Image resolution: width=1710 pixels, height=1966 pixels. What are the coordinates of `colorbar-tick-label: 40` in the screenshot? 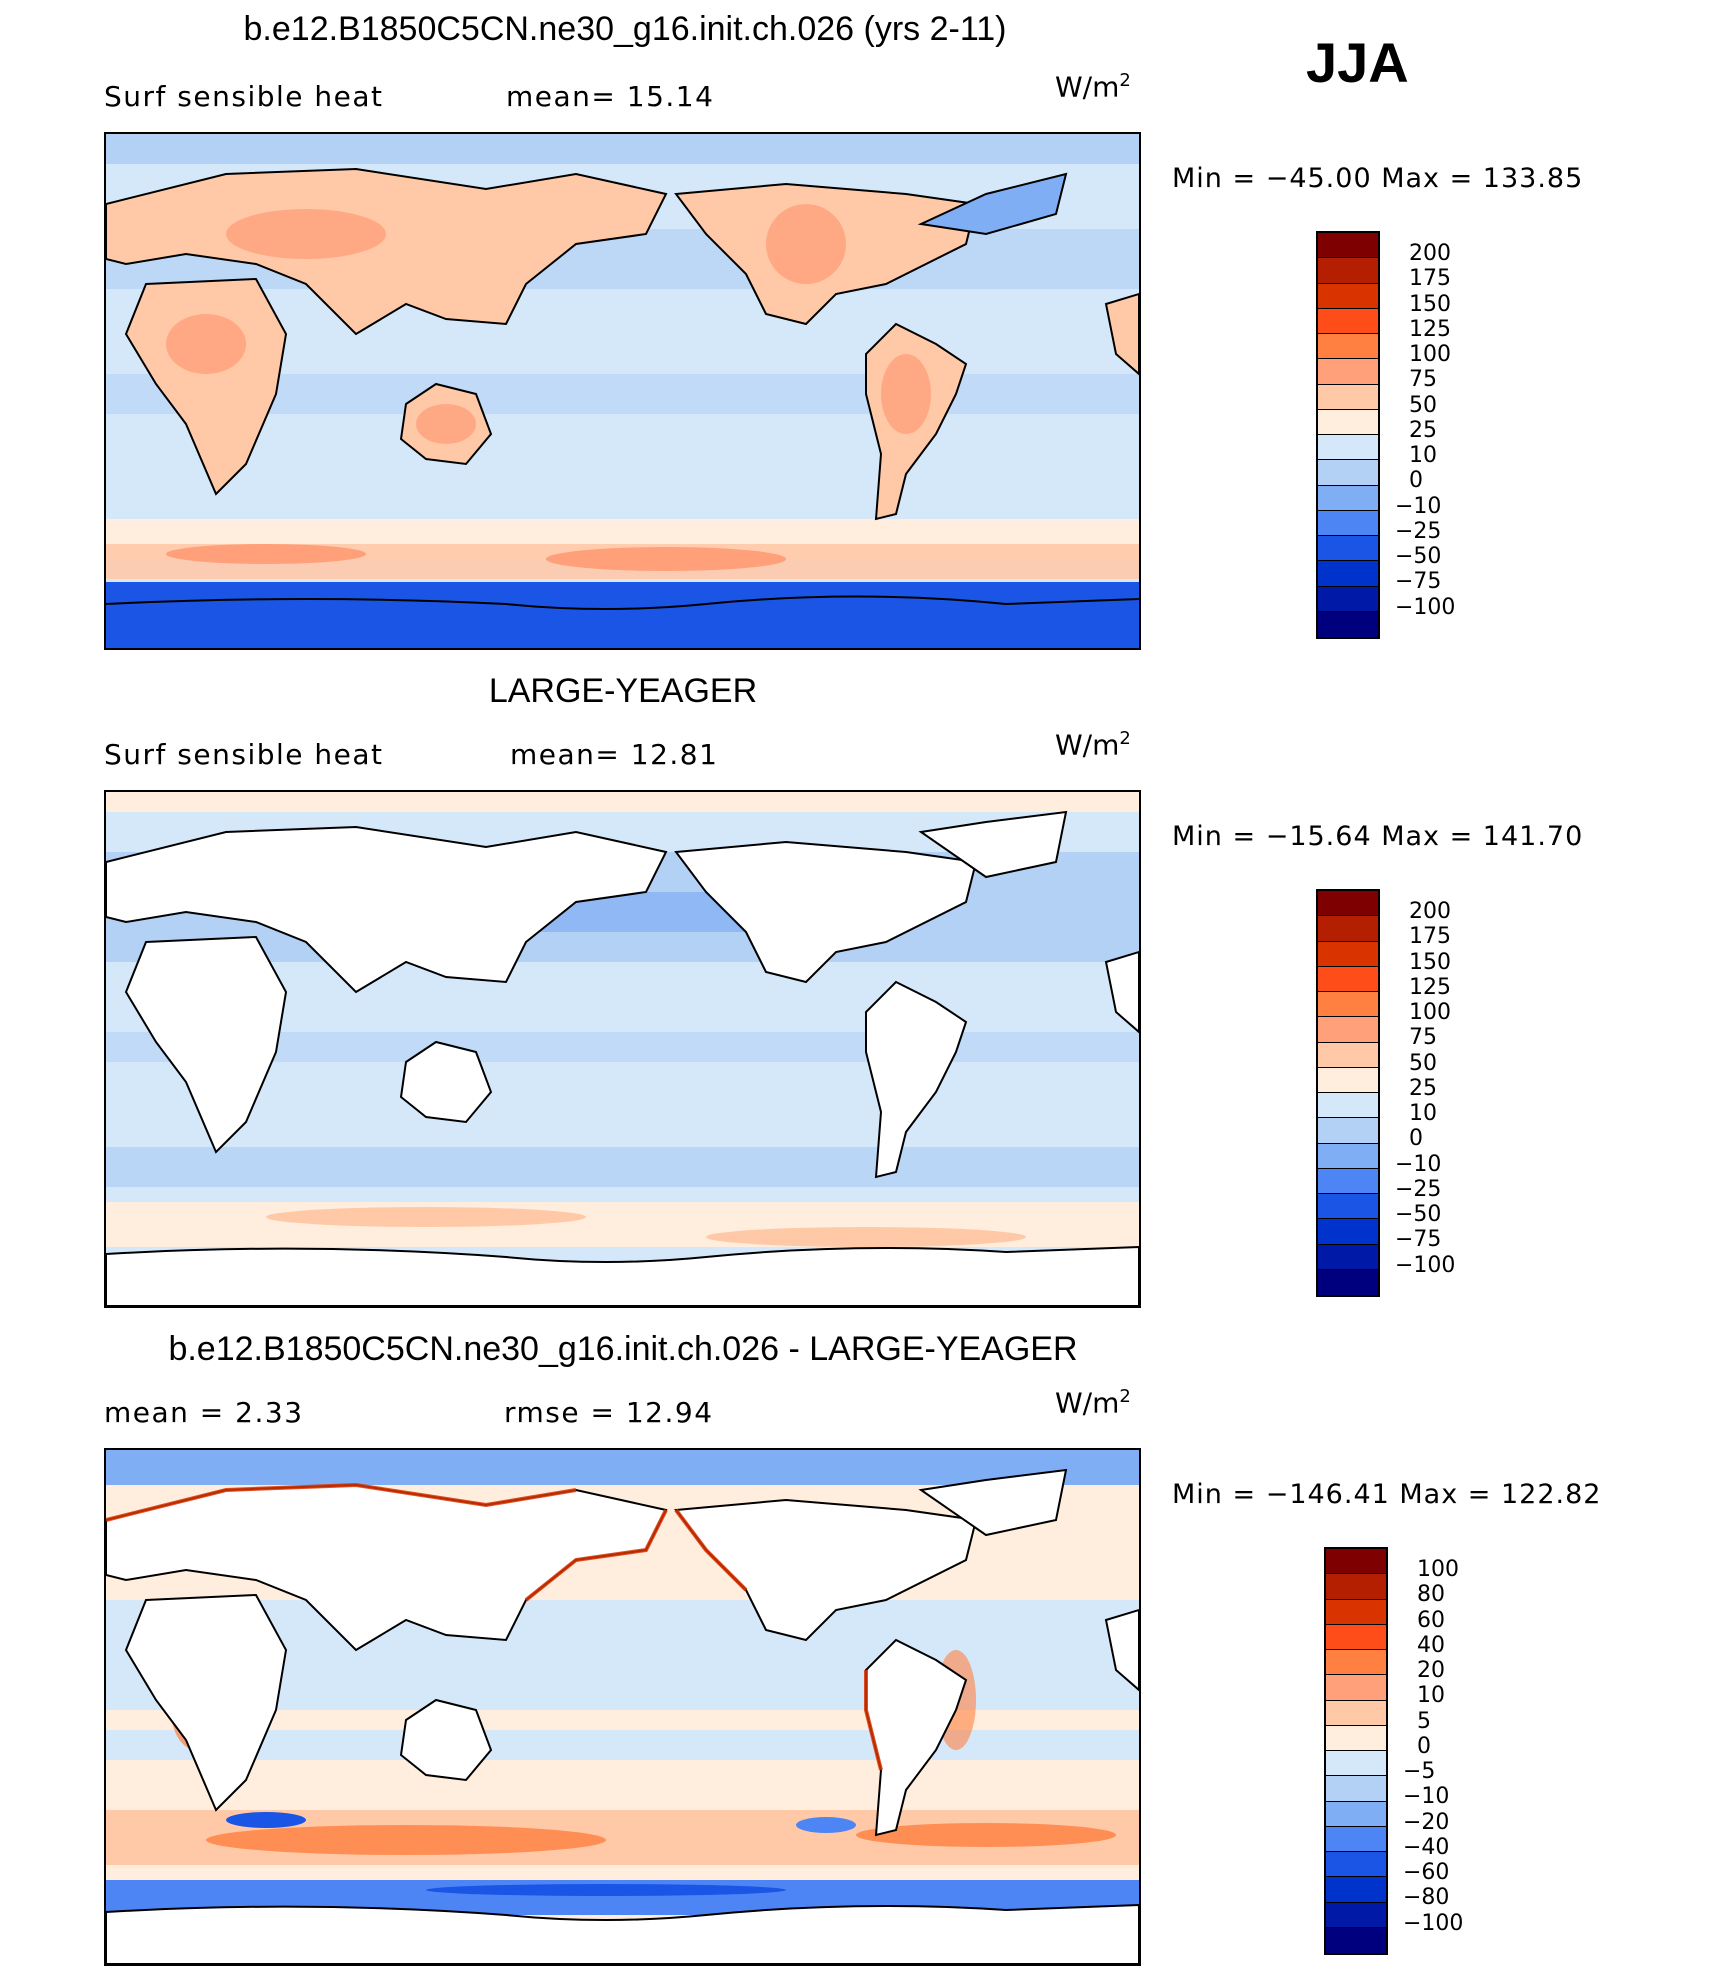 It's located at (1431, 1645).